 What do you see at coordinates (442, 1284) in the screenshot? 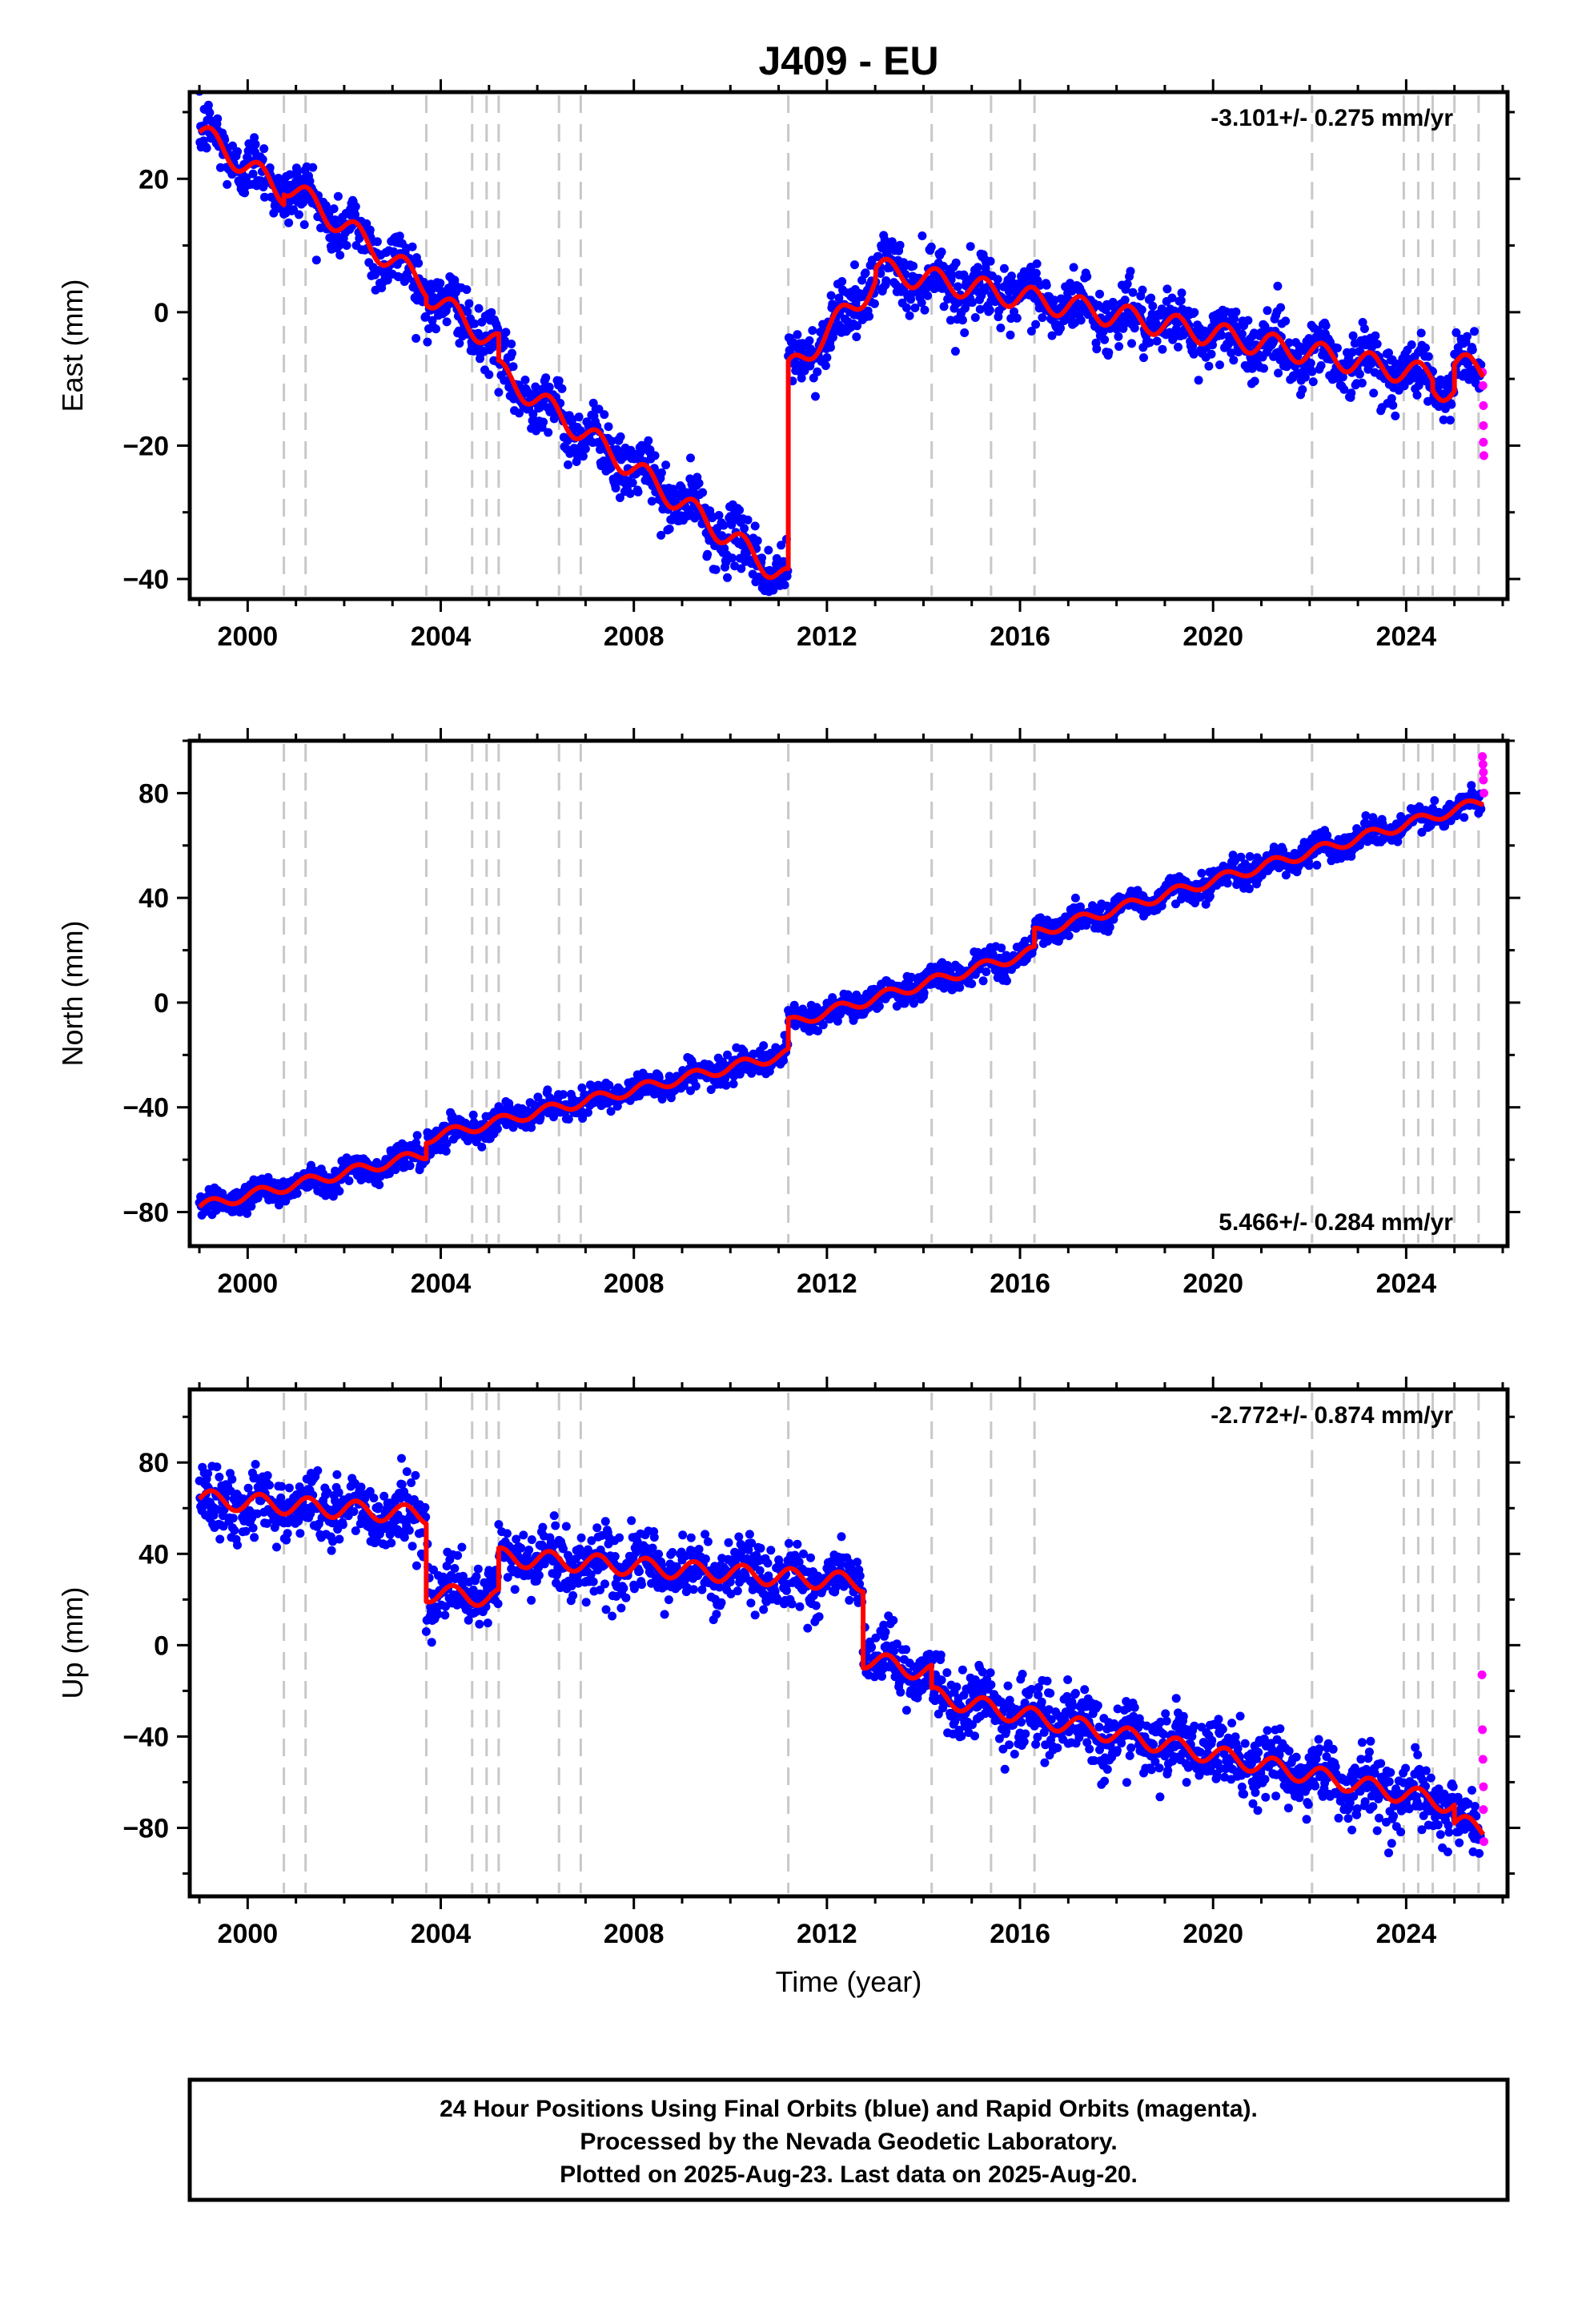
I see `north-x-tick-label: 2004` at bounding box center [442, 1284].